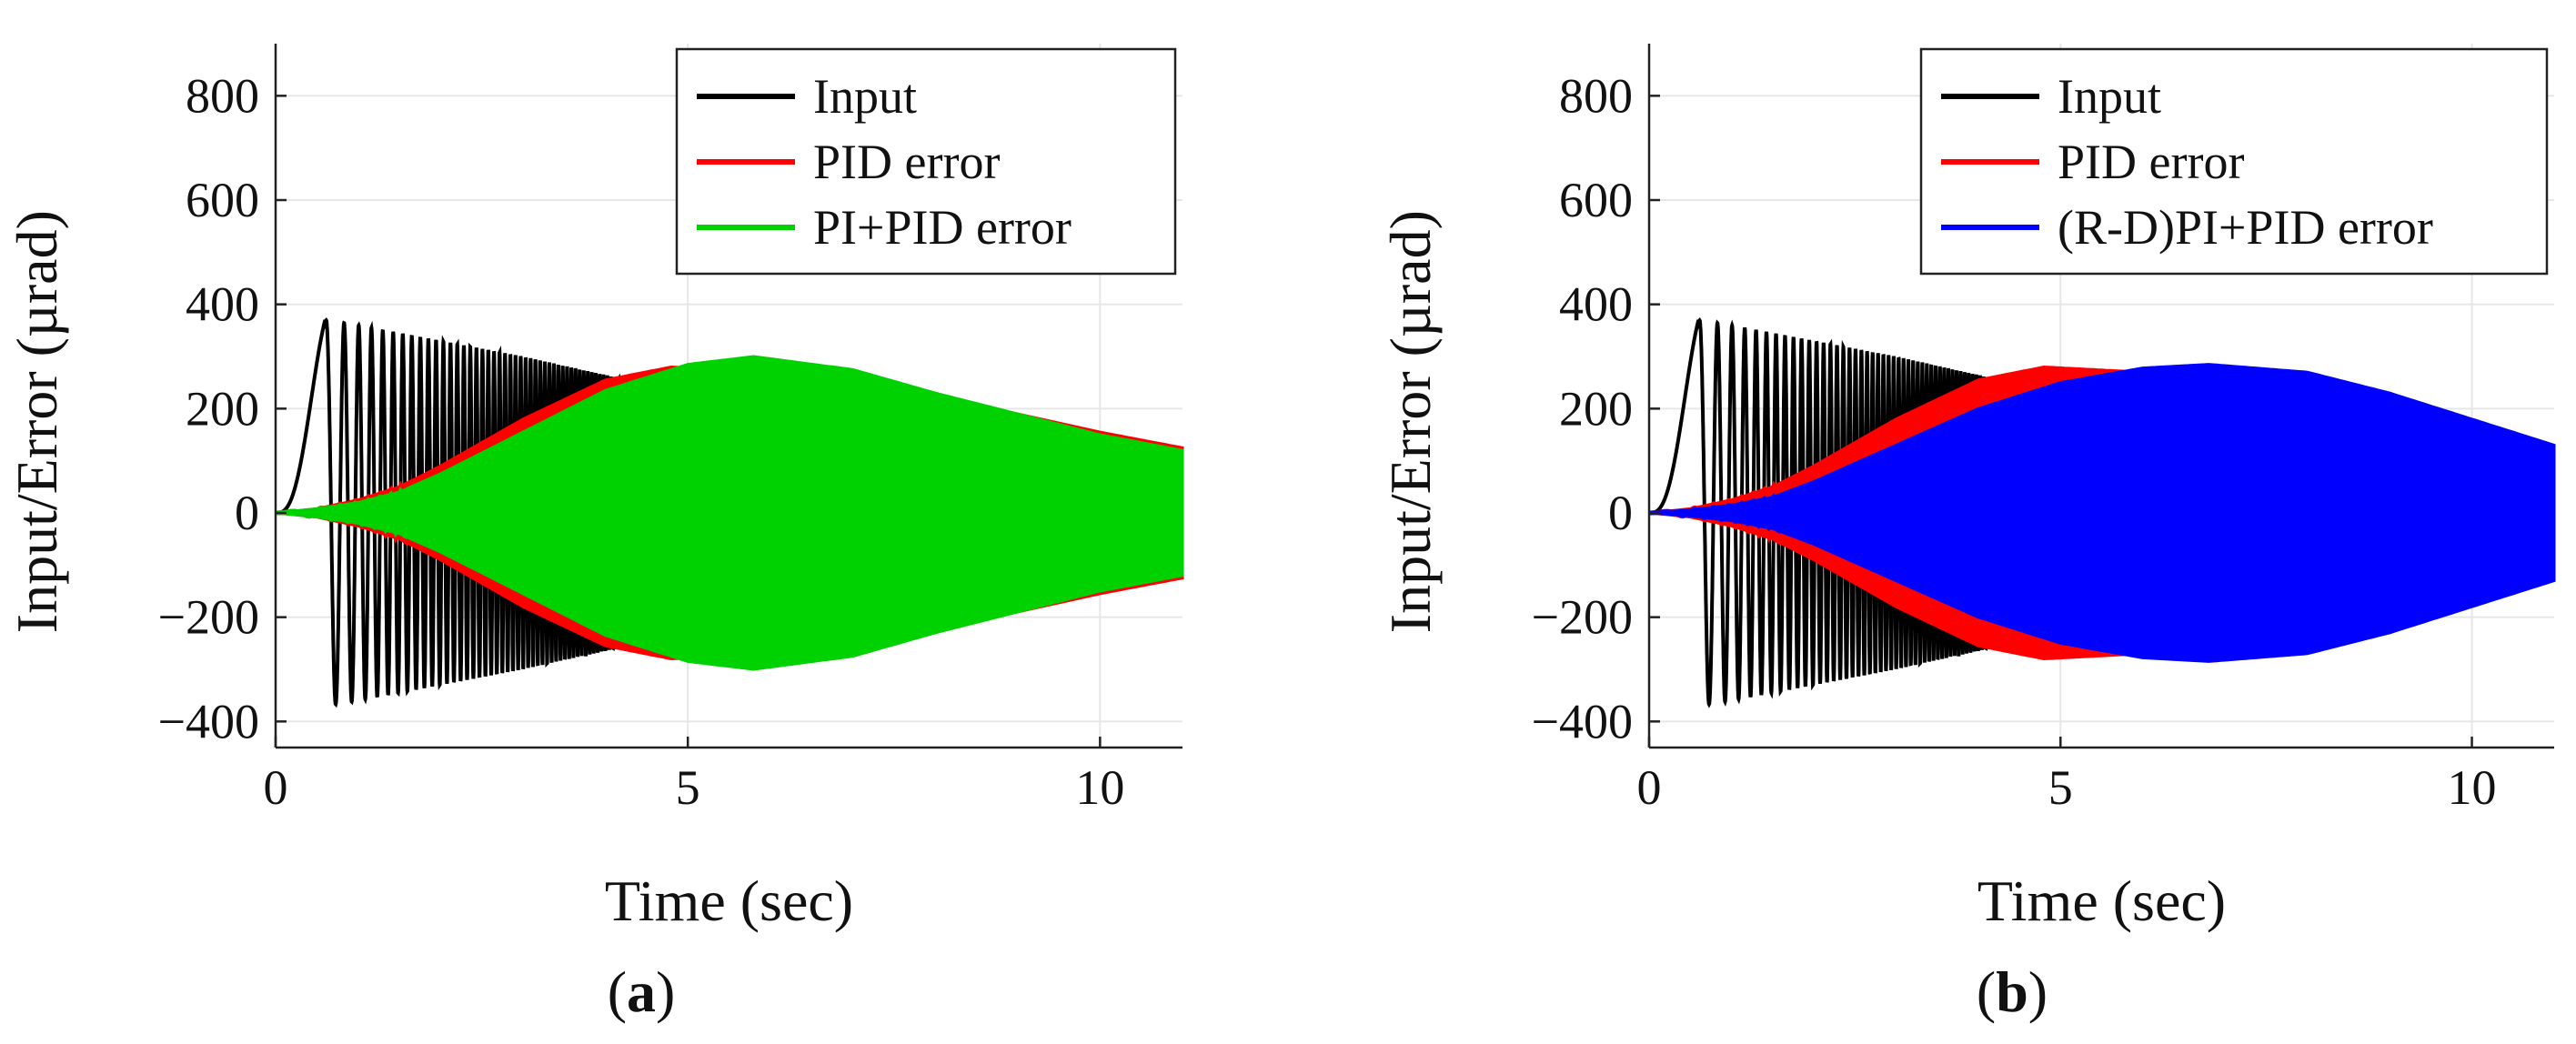 This screenshot has height=1044, width=2576. I want to click on panel-a-legend-entry: PID error, so click(906, 162).